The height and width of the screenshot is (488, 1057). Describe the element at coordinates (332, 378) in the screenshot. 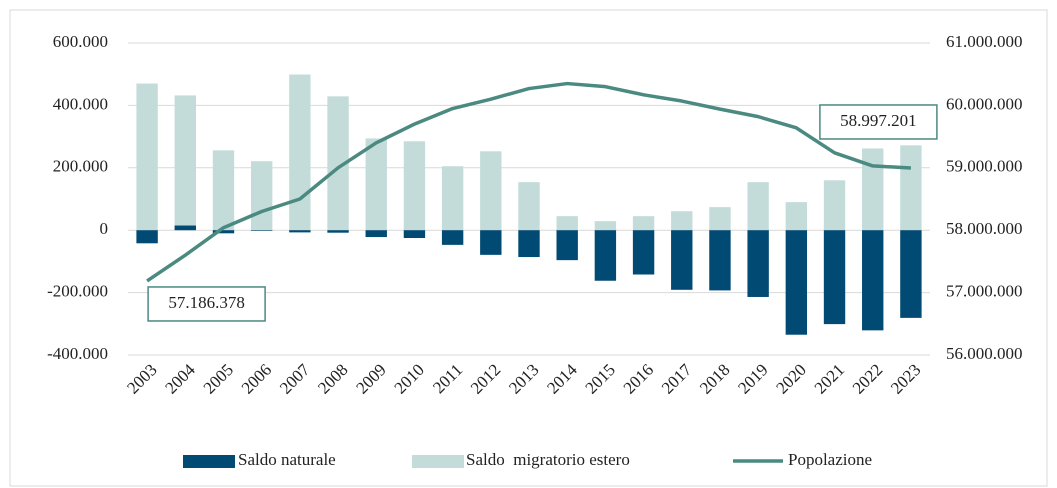

I see `x-tick-label: 2008` at that location.